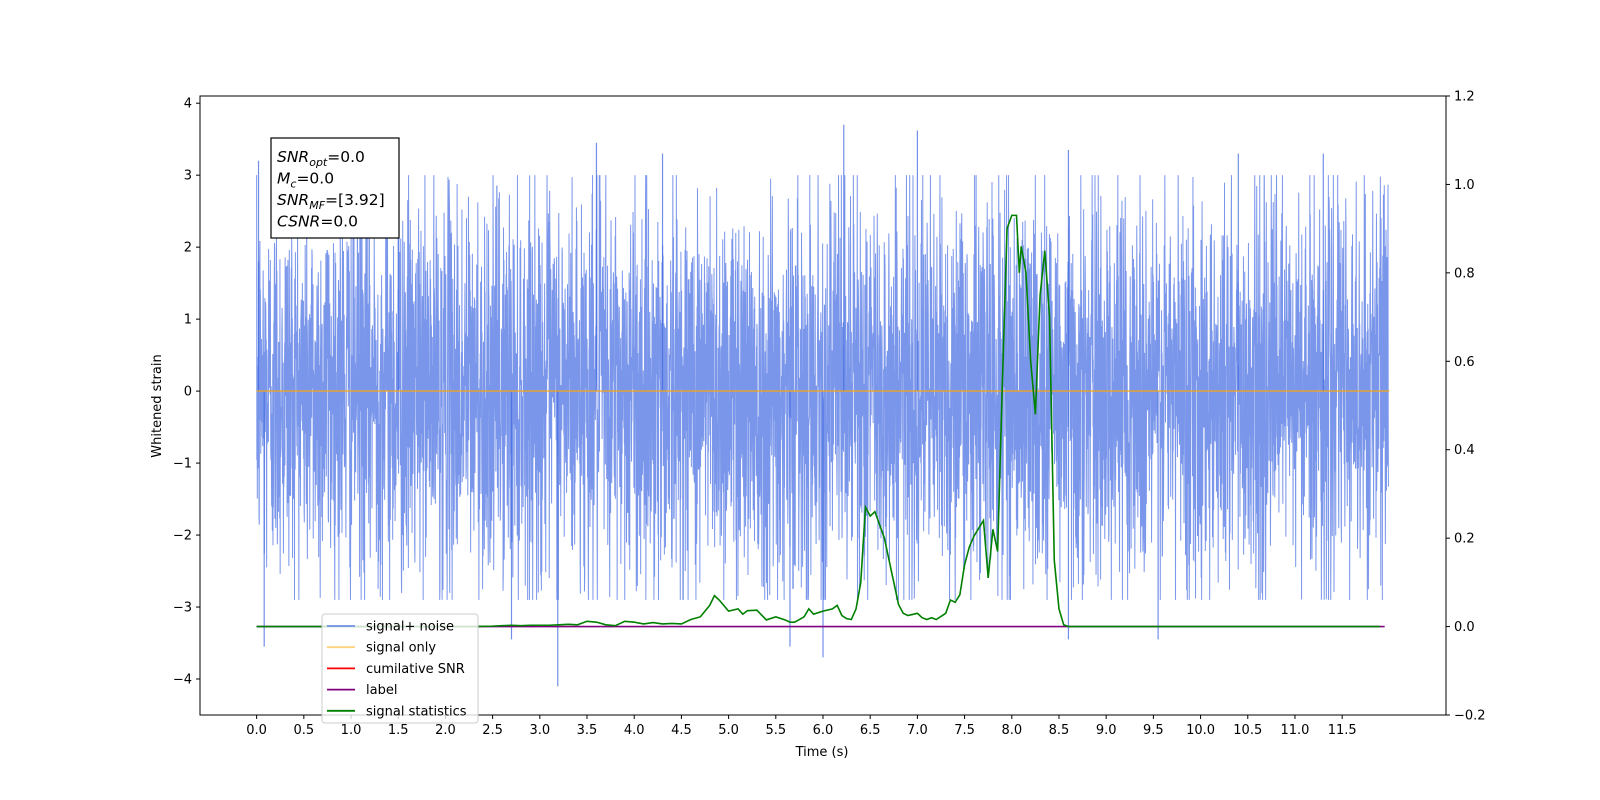 The height and width of the screenshot is (800, 1600). Describe the element at coordinates (1464, 362) in the screenshot. I see `y2-tick-label: 0.6` at that location.